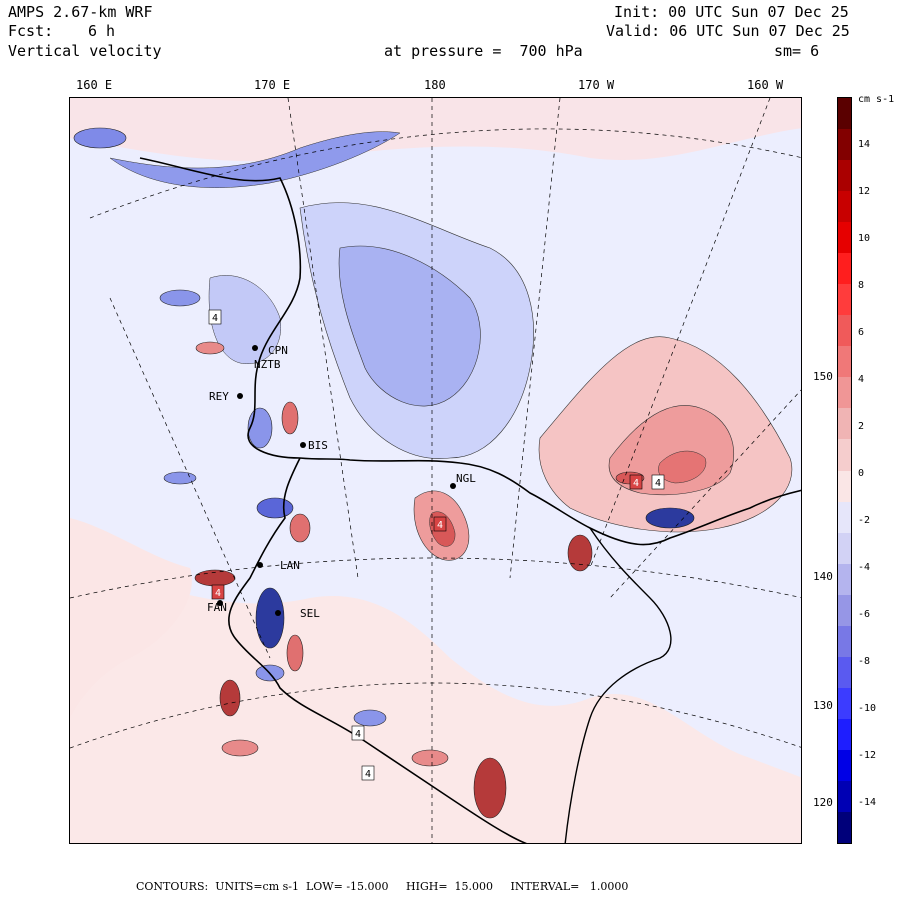  What do you see at coordinates (861, 473) in the screenshot?
I see `colorbar-tick-label: 0` at bounding box center [861, 473].